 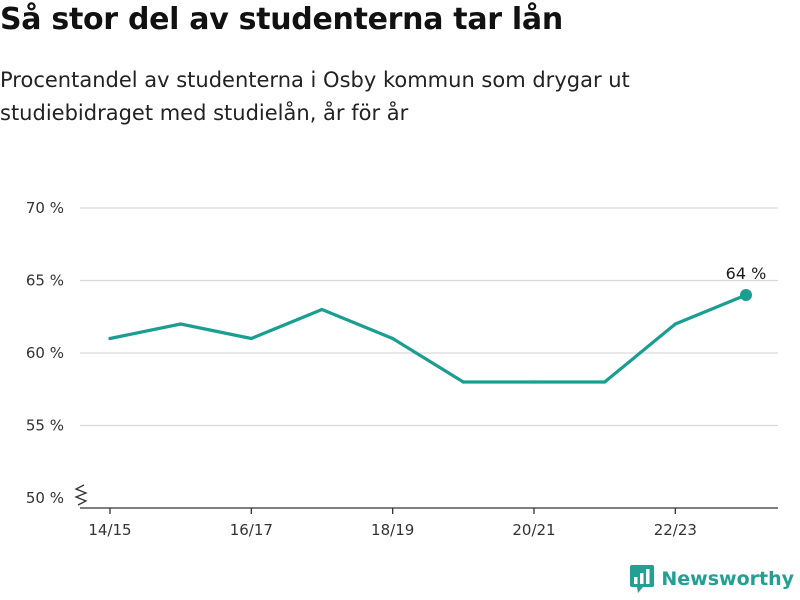 What do you see at coordinates (251, 530) in the screenshot?
I see `x-tick-label: 16/17` at bounding box center [251, 530].